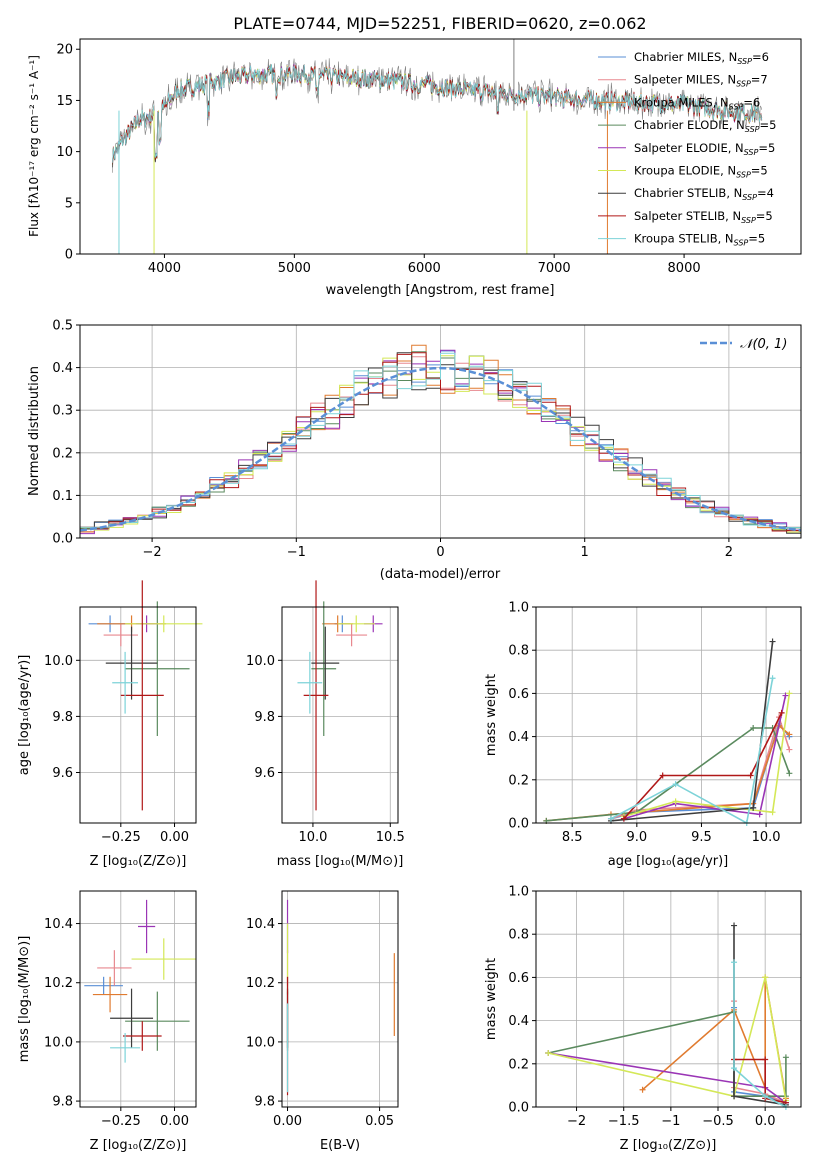  What do you see at coordinates (718, 1121) in the screenshot?
I see `x-tick-label: −0.5` at bounding box center [718, 1121].